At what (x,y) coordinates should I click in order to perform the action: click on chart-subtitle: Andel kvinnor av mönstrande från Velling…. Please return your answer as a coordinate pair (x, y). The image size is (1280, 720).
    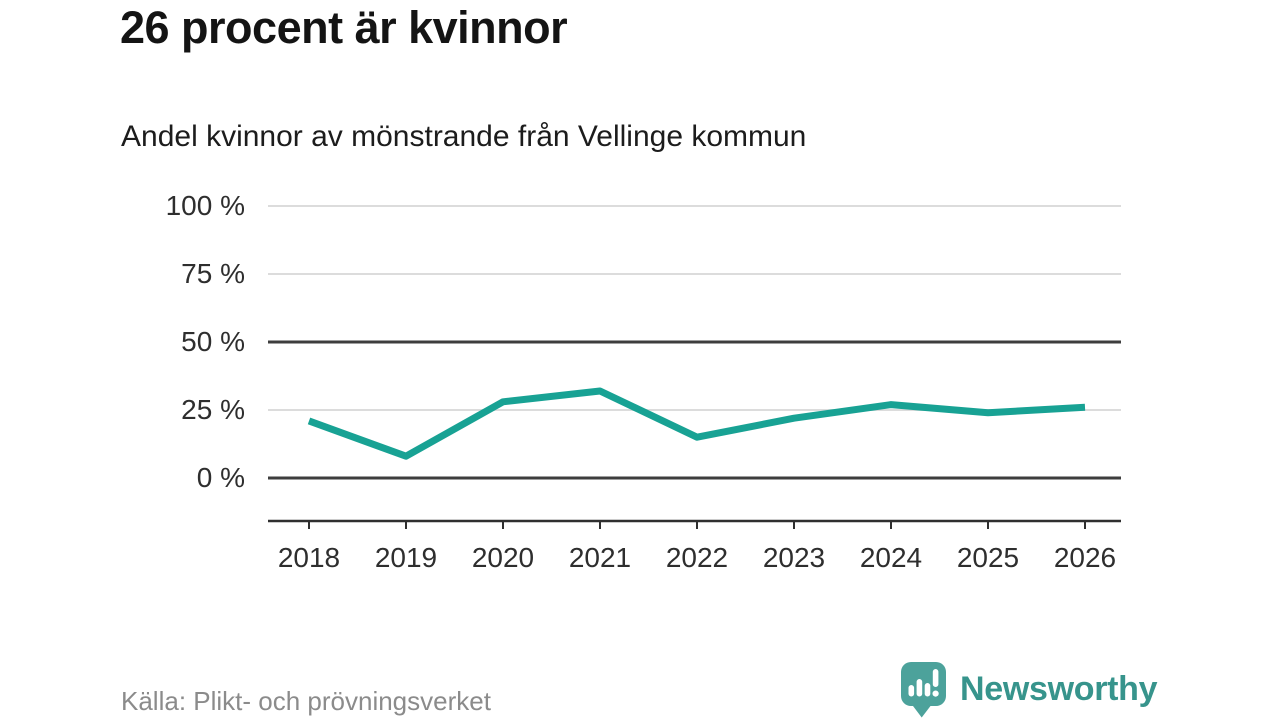
    Looking at the image, I should click on (464, 136).